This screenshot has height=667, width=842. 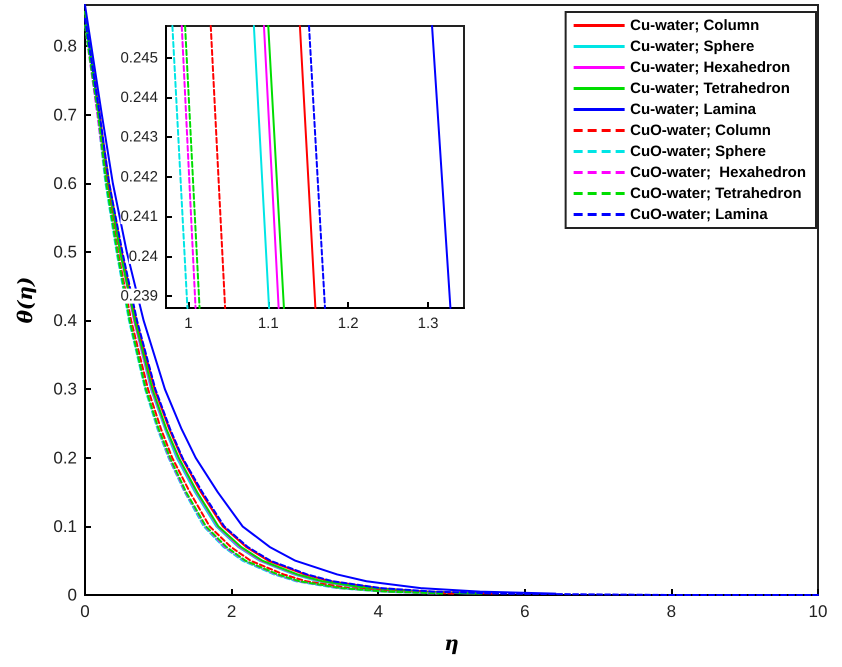 I want to click on x-tick-label: 1.1, so click(x=268, y=323).